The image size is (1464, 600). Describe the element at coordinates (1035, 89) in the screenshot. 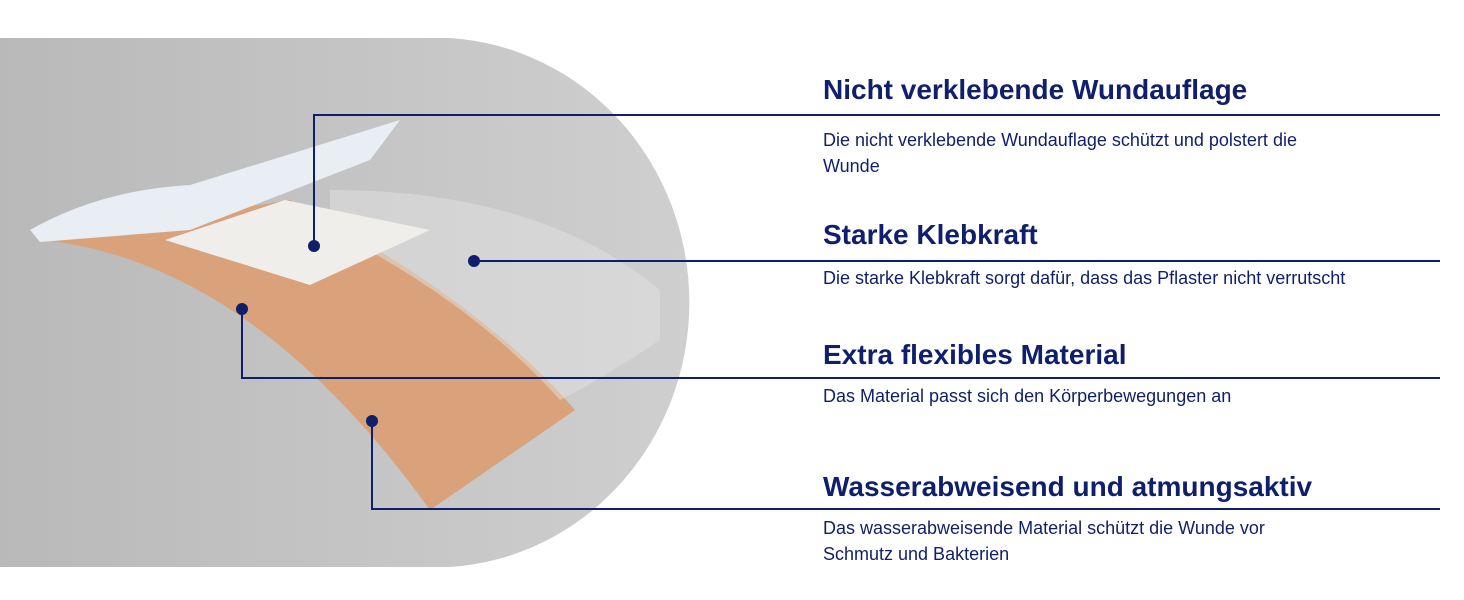

I see `feature-title: Nicht verklebende Wundauflage` at that location.